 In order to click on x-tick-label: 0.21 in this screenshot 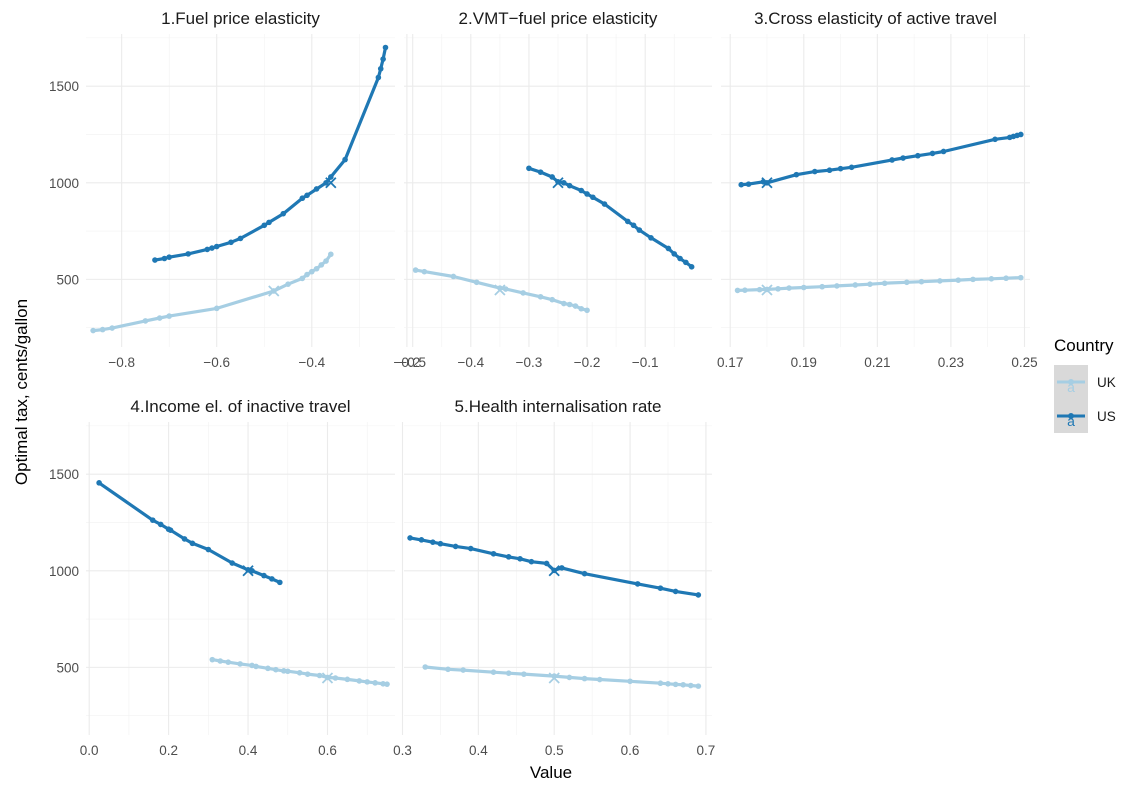, I will do `click(877, 362)`.